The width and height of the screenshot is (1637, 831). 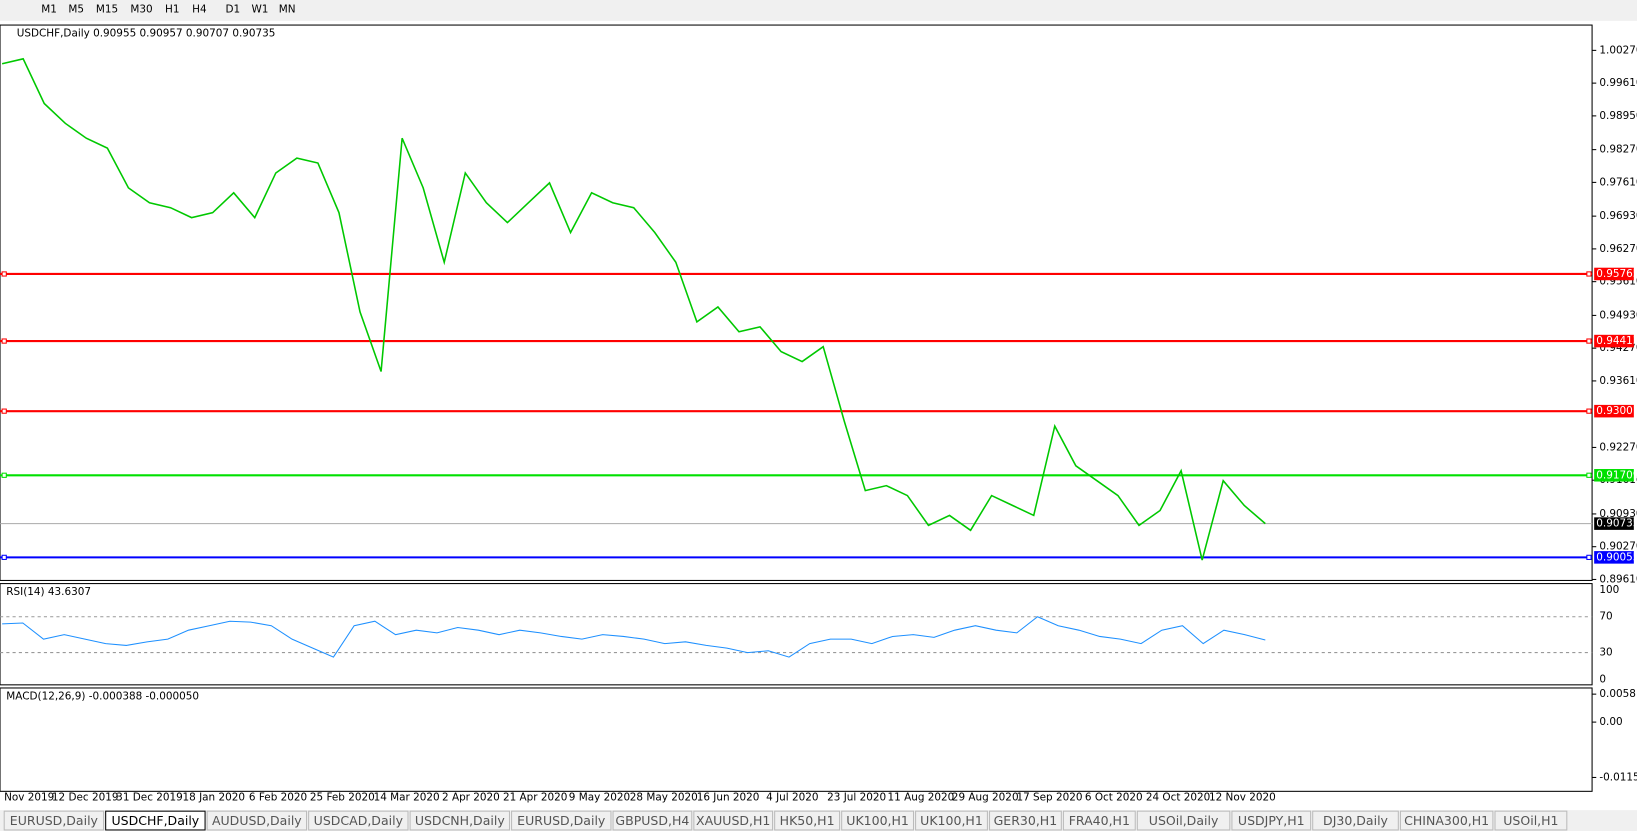 I want to click on timeframe-button: M1, so click(x=49, y=9).